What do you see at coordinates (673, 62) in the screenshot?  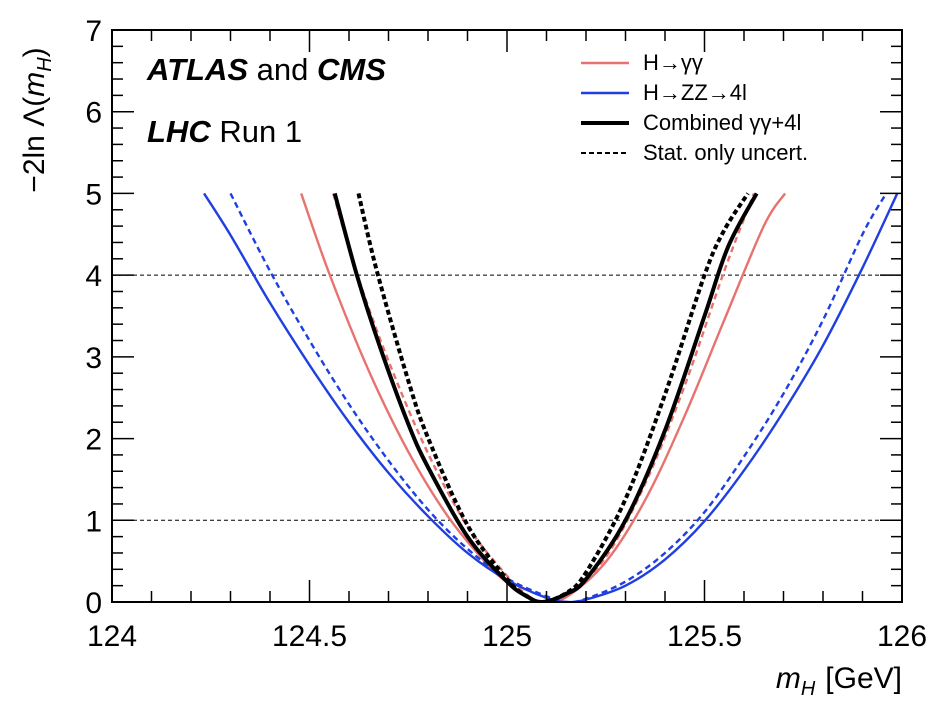 I see `legend-label-0: H→γγ` at bounding box center [673, 62].